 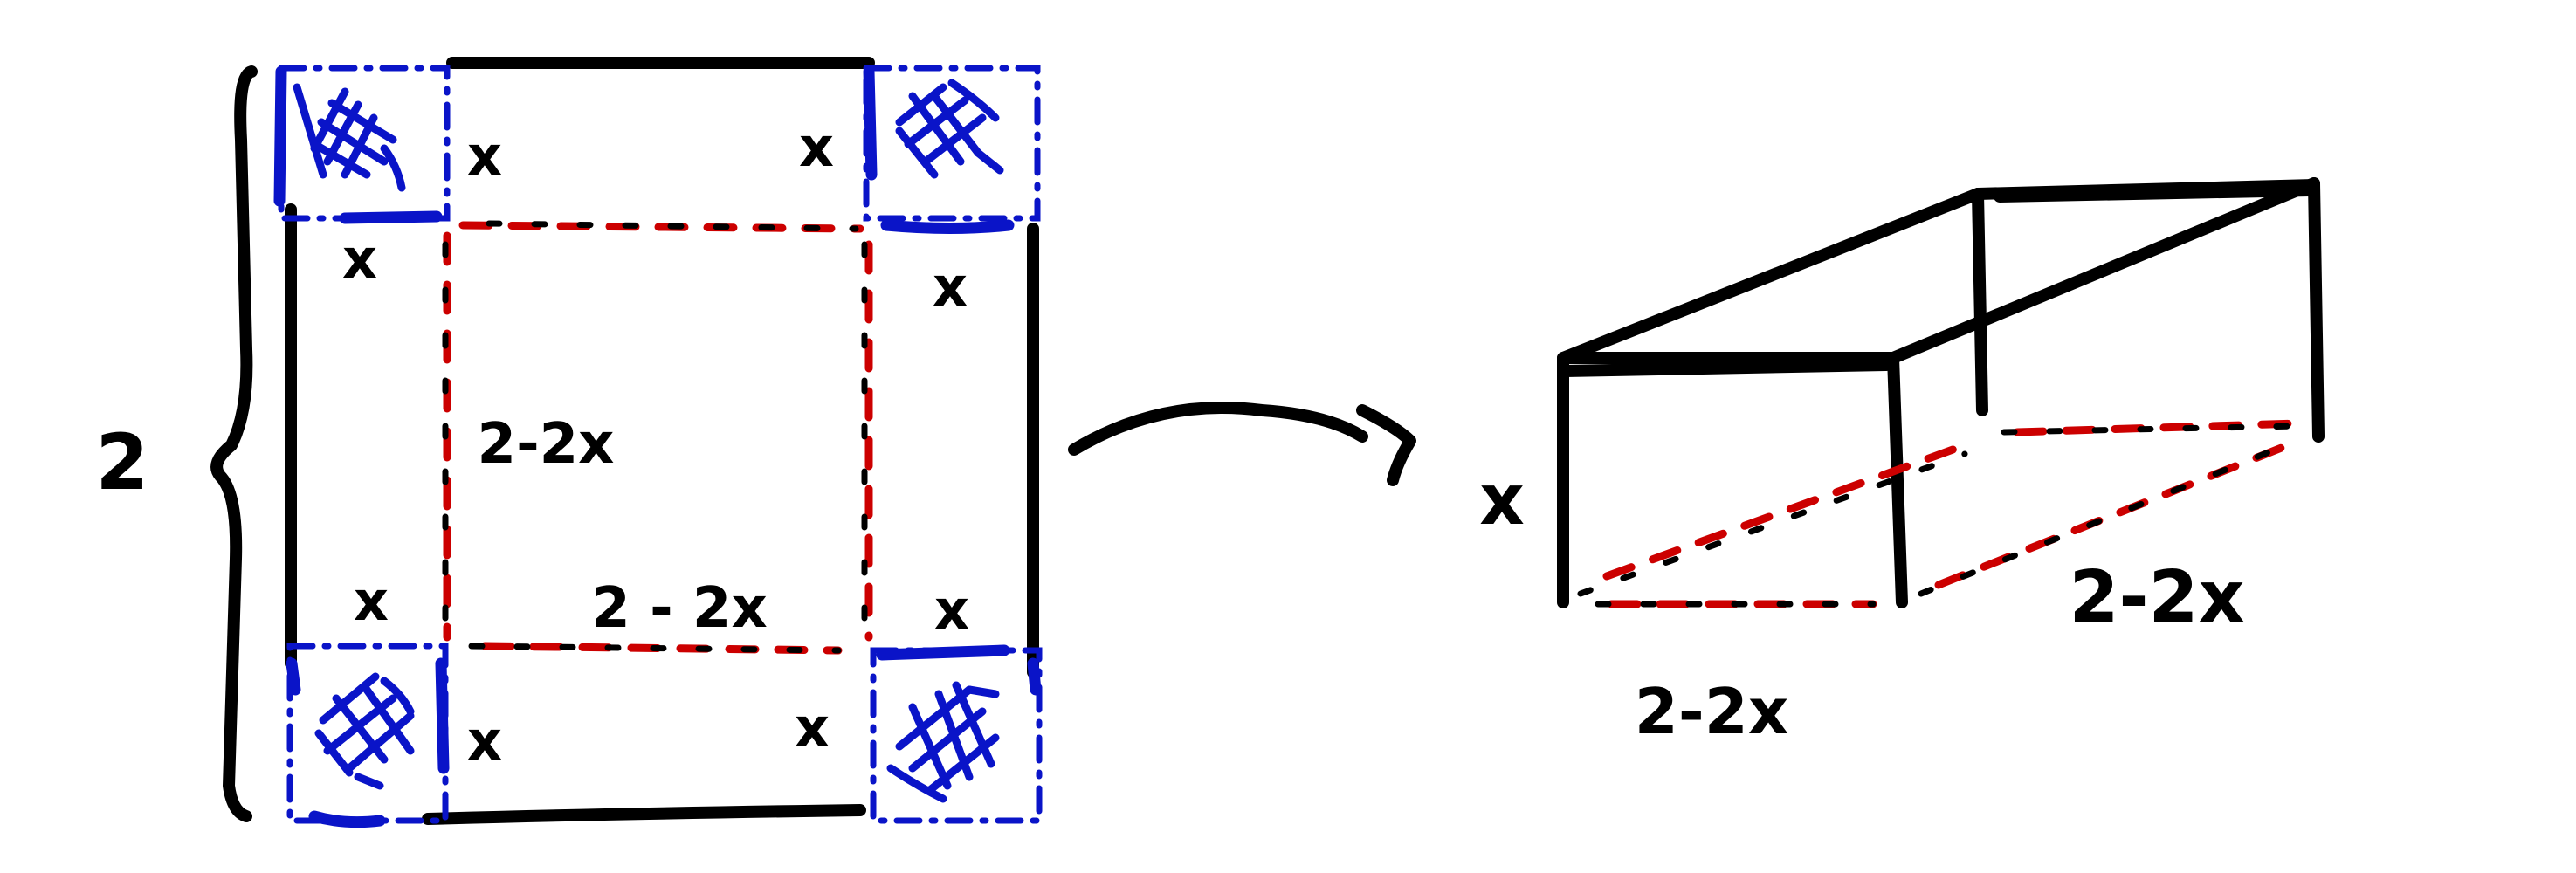 What do you see at coordinates (1712, 711) in the screenshot?
I see `box-depth-label: 2-2x` at bounding box center [1712, 711].